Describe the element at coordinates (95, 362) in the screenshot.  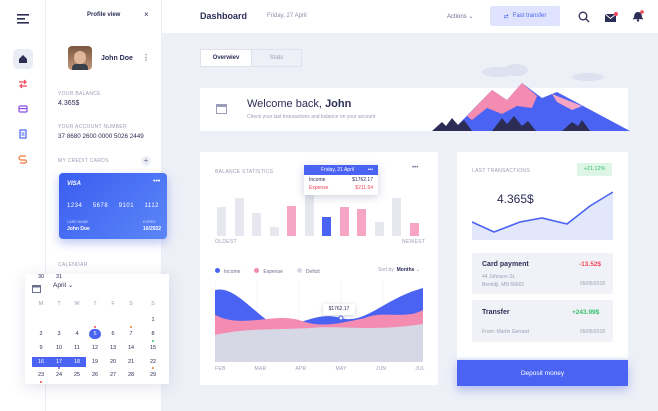
I see `calendar-day: 19` at that location.